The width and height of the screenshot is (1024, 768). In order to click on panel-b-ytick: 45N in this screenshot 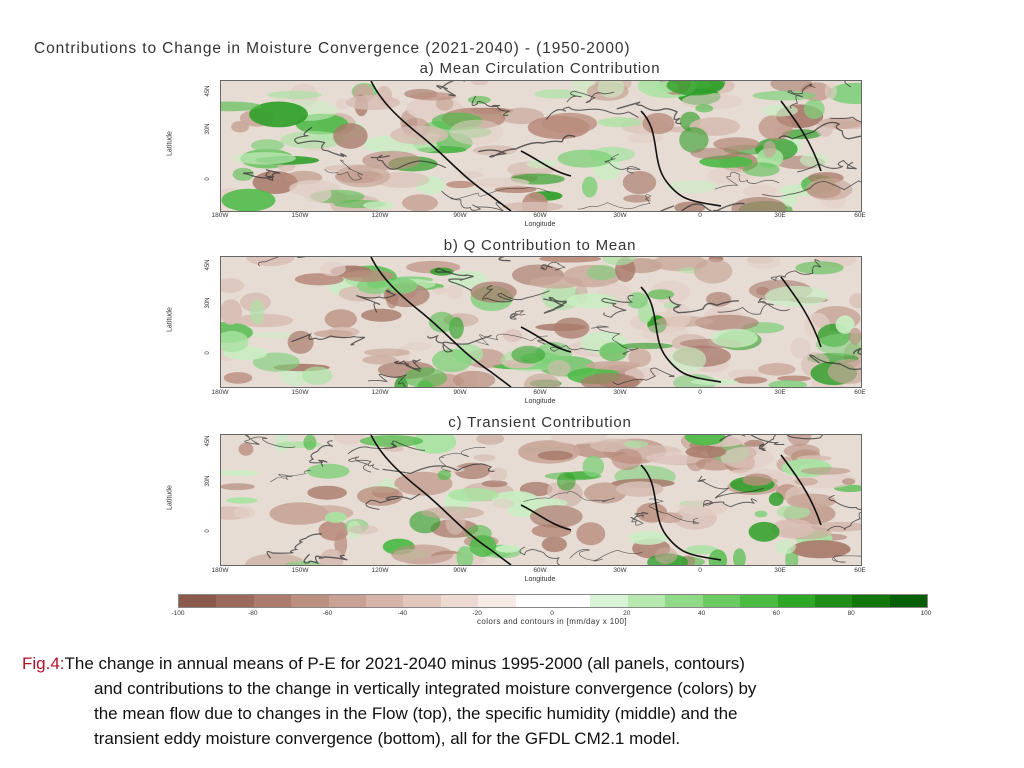, I will do `click(208, 265)`.